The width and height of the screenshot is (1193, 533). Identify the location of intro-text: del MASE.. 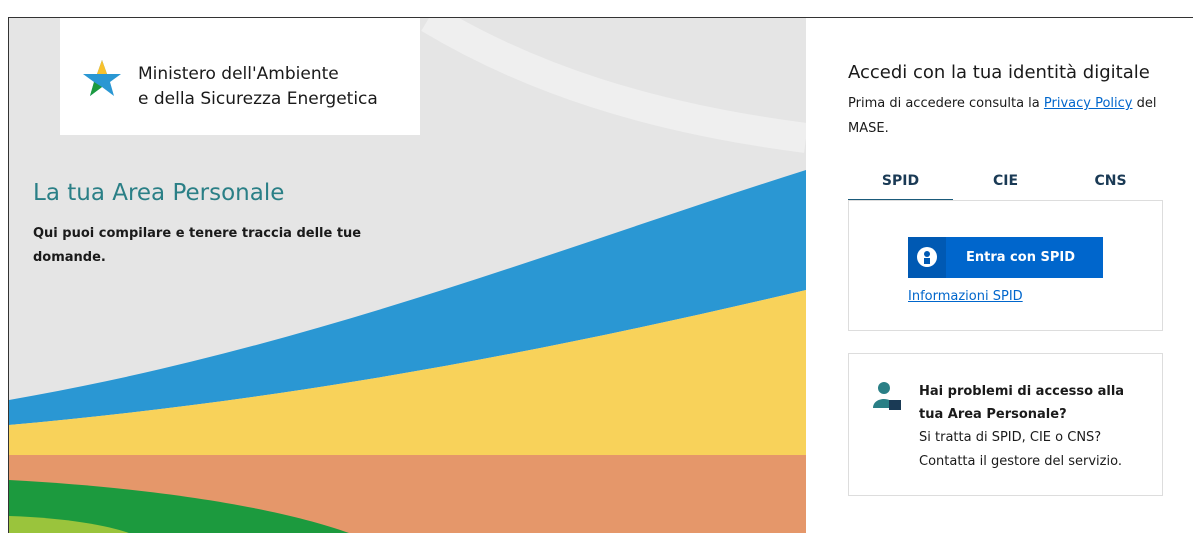
(1002, 116).